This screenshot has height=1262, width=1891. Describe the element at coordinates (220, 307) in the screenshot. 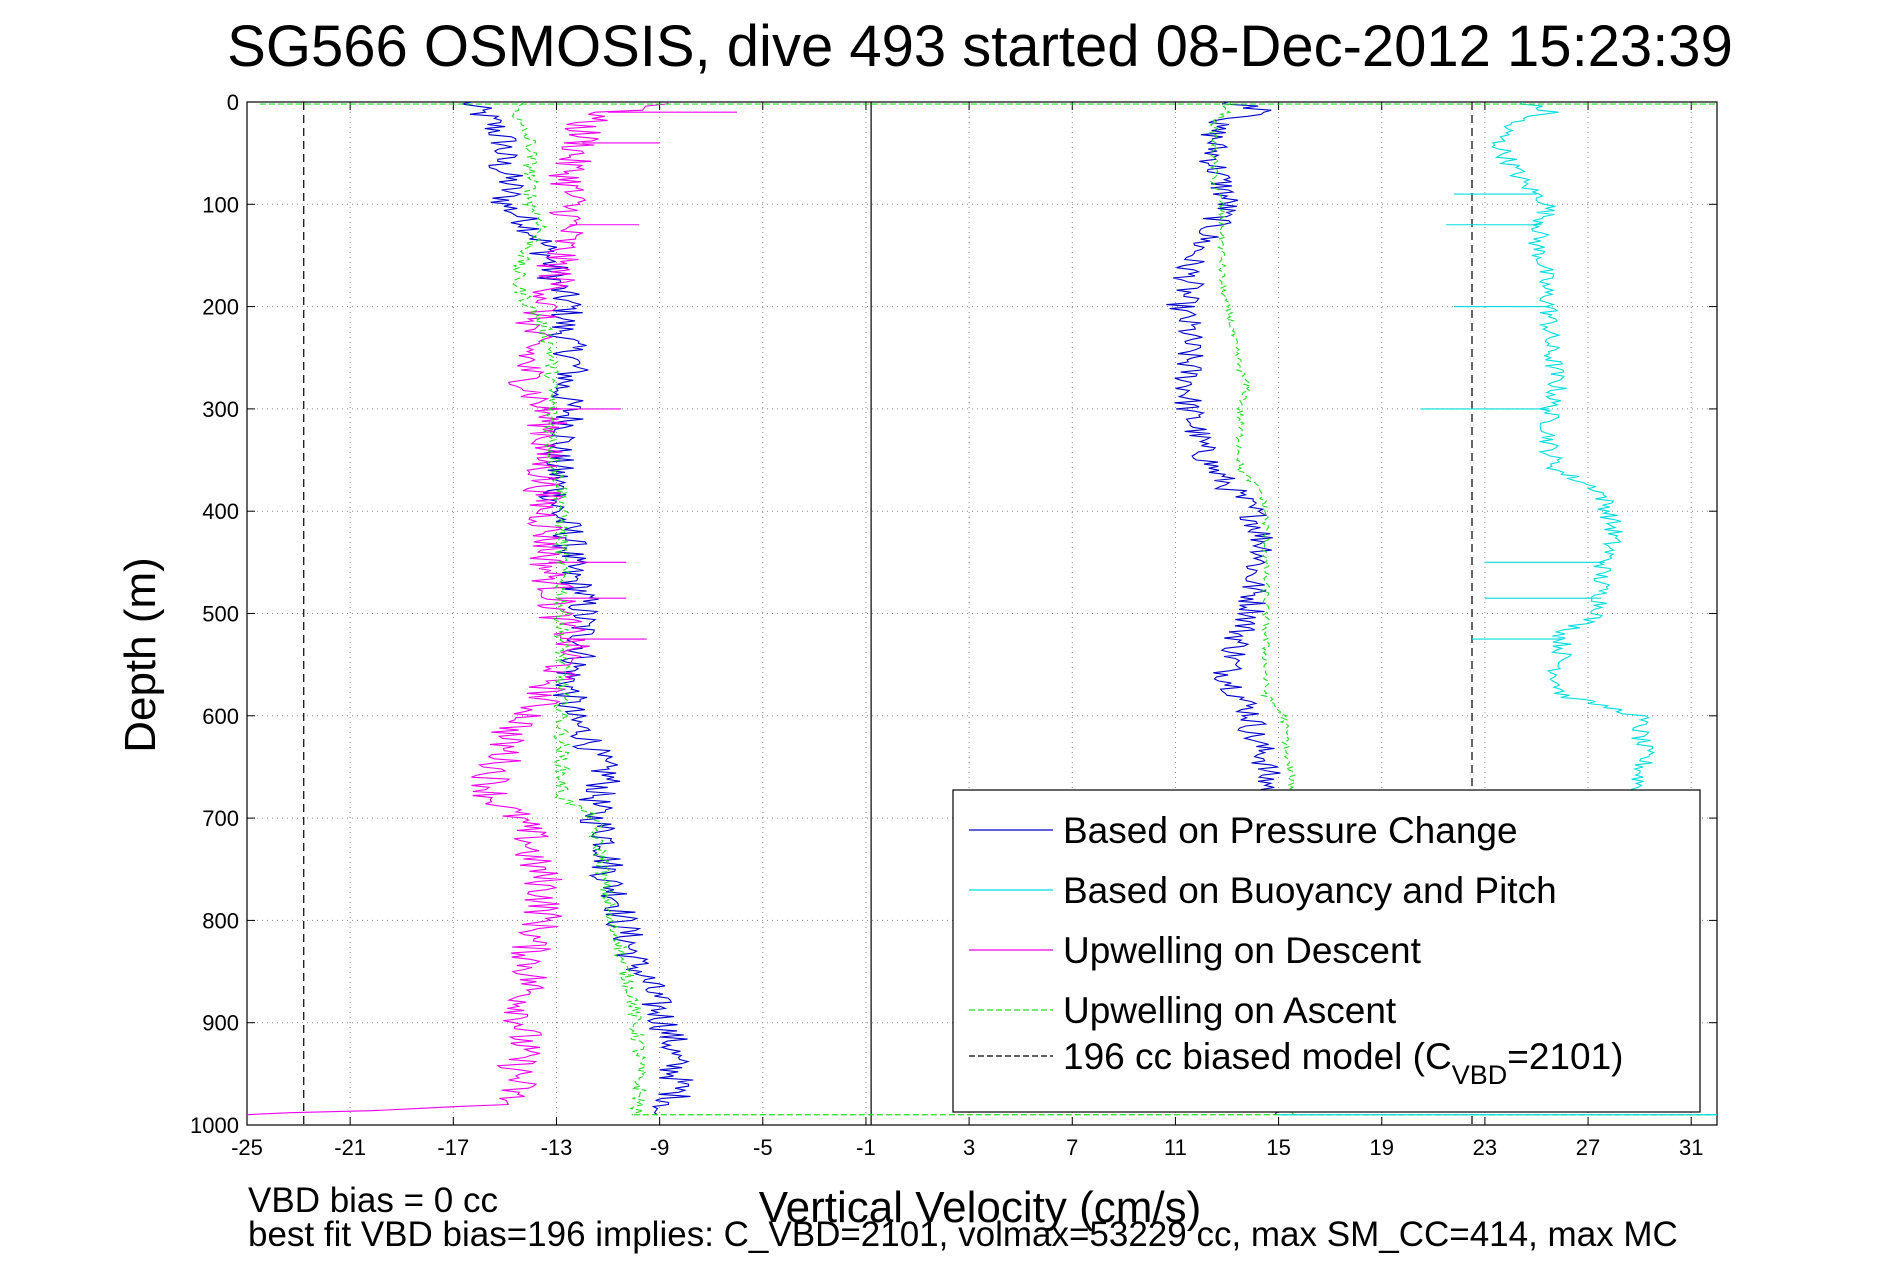

I see `y-tick-label: 200` at that location.